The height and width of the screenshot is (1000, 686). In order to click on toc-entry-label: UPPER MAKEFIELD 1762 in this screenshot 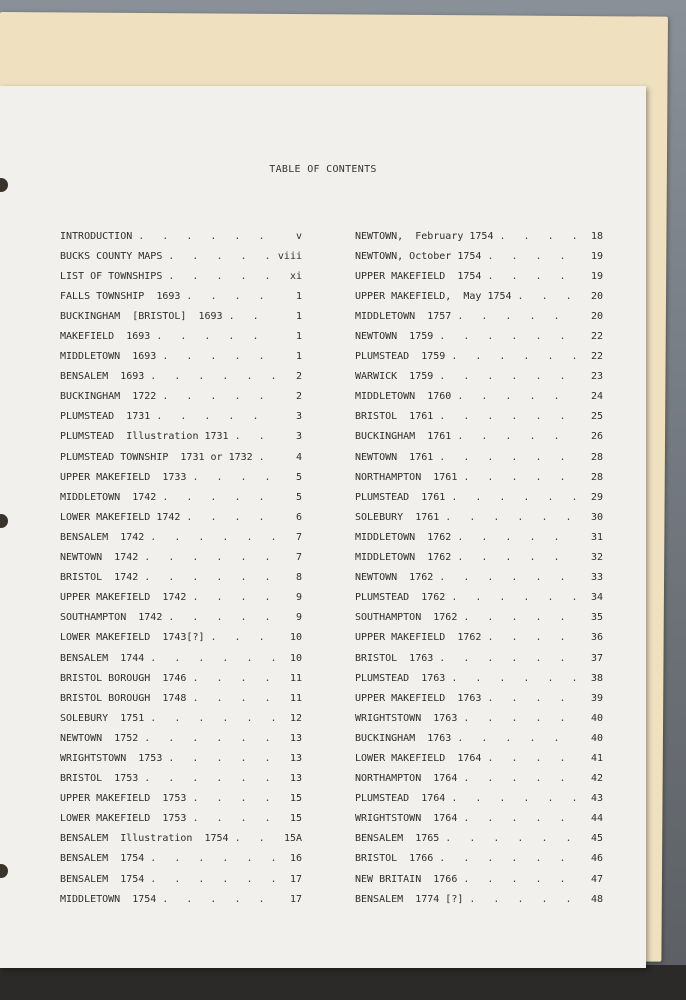, I will do `click(418, 638)`.